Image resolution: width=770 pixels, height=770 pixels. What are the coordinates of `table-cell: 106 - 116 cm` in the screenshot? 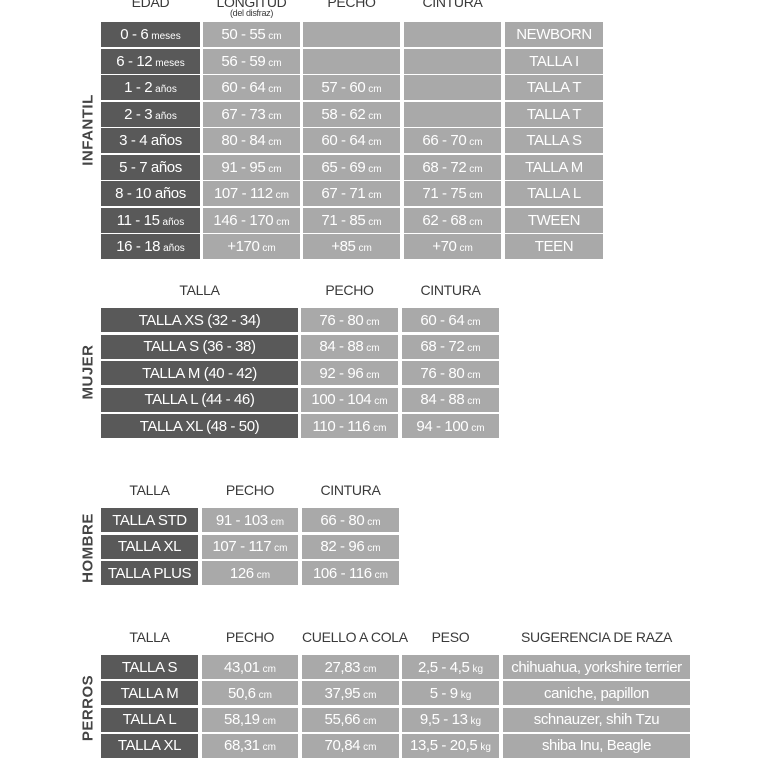 It's located at (350, 573).